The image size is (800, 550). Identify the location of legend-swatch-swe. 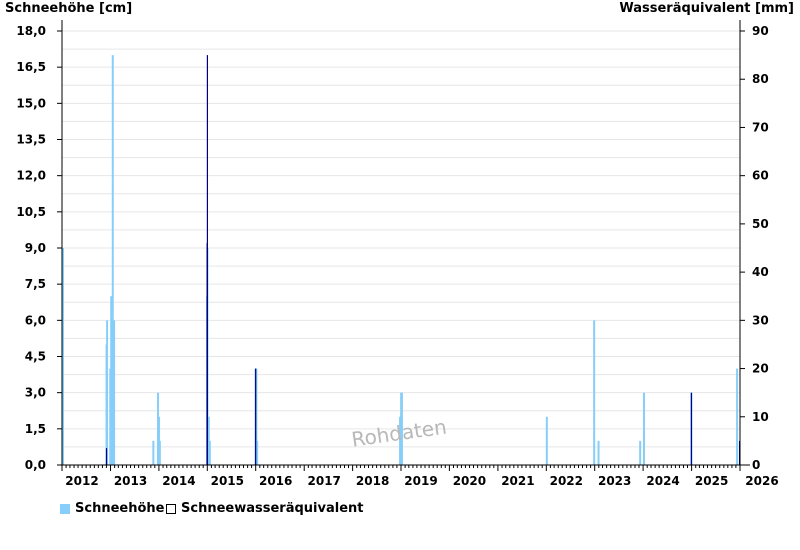
(171, 508).